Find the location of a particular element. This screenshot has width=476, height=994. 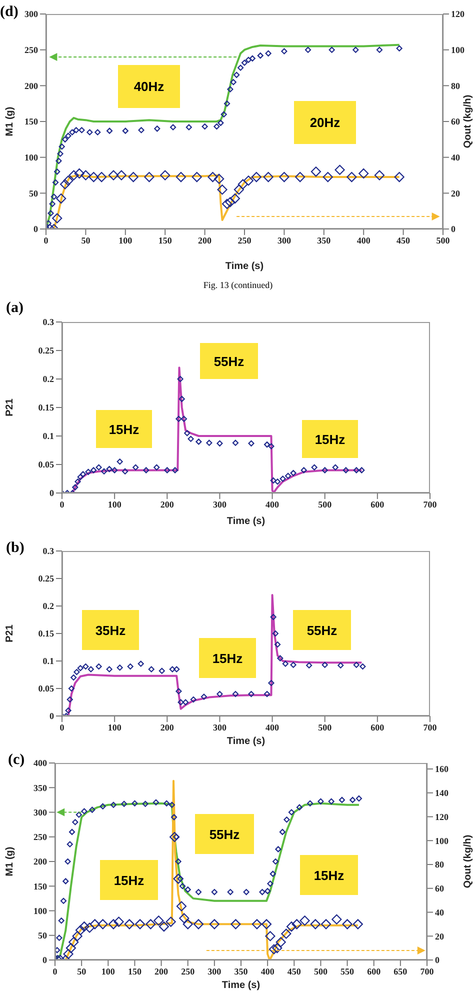

annotation: 35Hz is located at coordinates (110, 630).